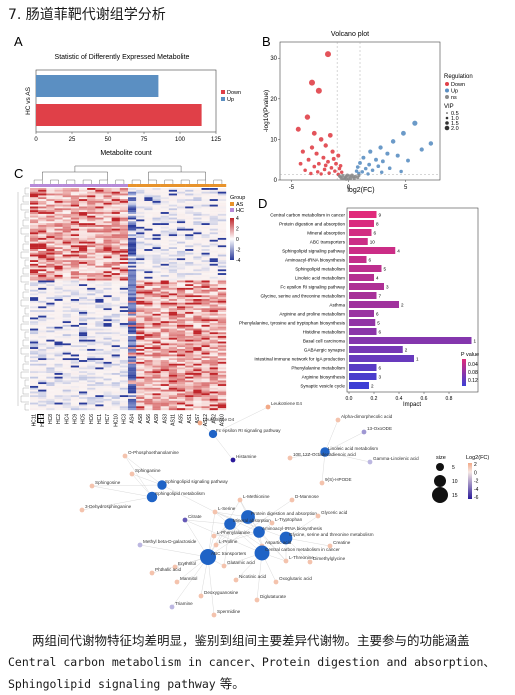 The image size is (515, 695). I want to click on column-label: HC6, so click(92, 419).